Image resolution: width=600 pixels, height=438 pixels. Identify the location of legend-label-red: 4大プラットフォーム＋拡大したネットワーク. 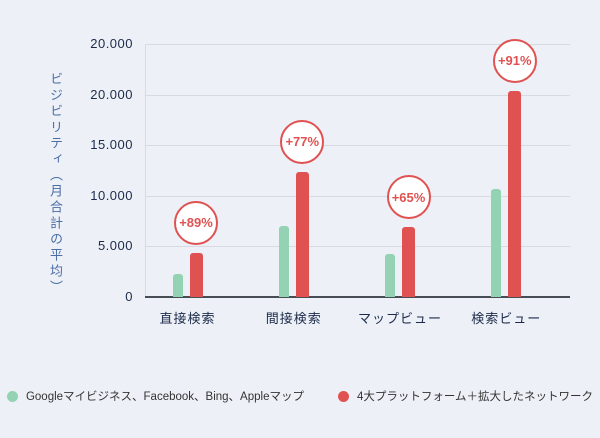
(475, 397).